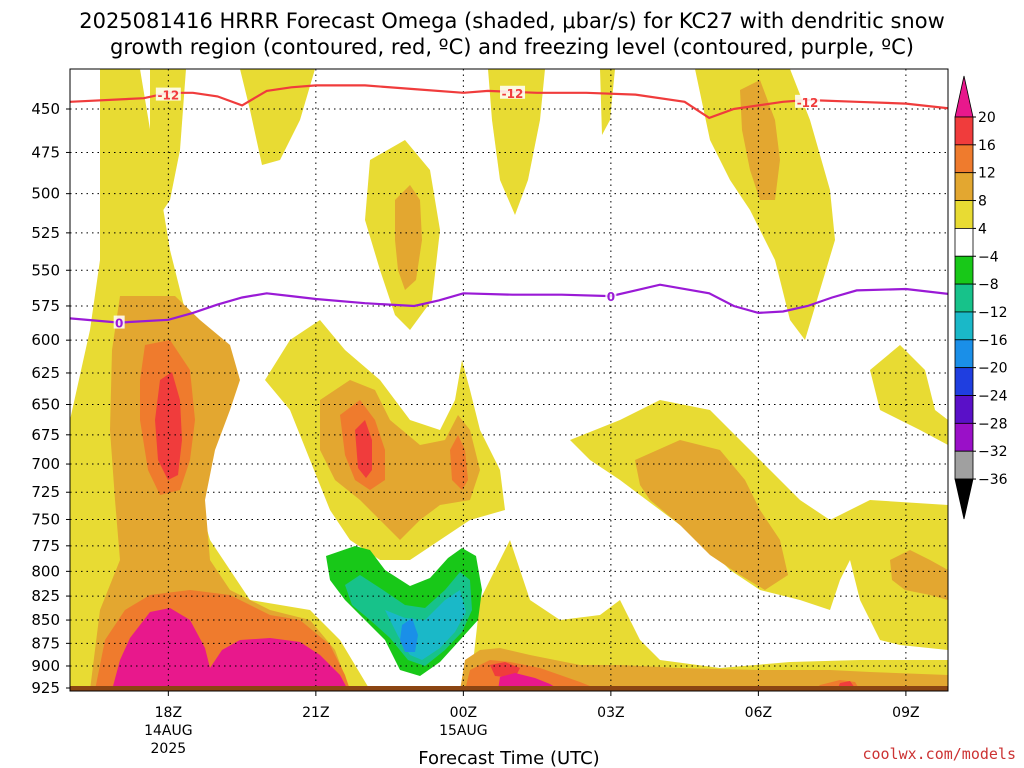 This screenshot has width=1024, height=768. I want to click on colorbar-label: −4, so click(988, 257).